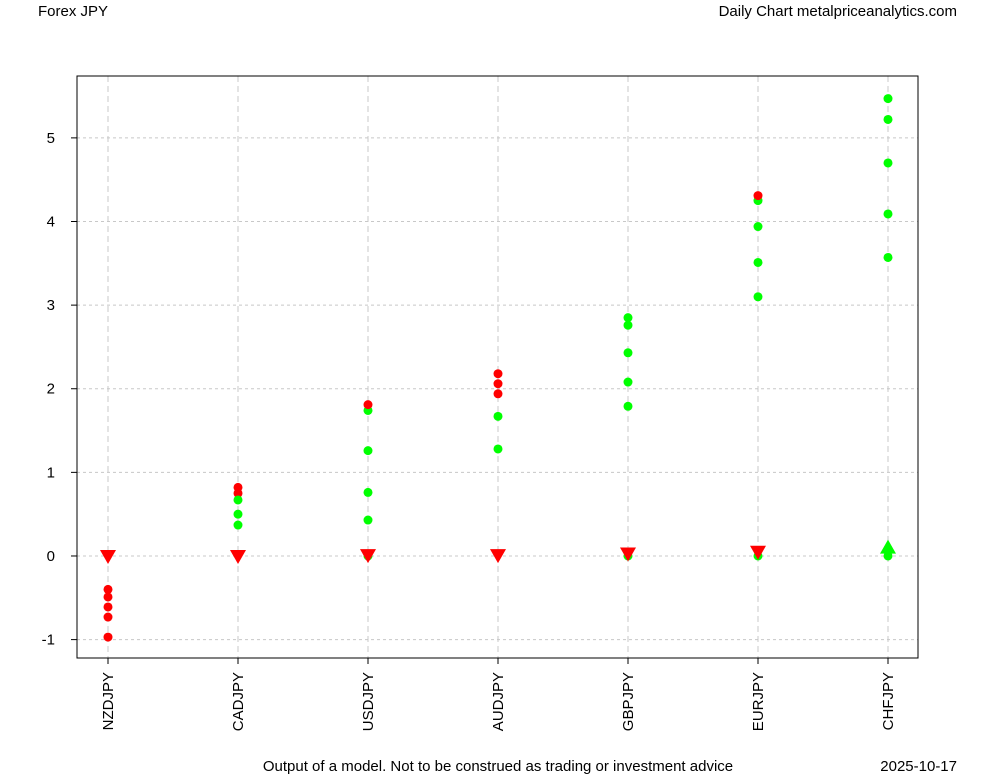  What do you see at coordinates (238, 701) in the screenshot?
I see `x-tick-label: CADJPY` at bounding box center [238, 701].